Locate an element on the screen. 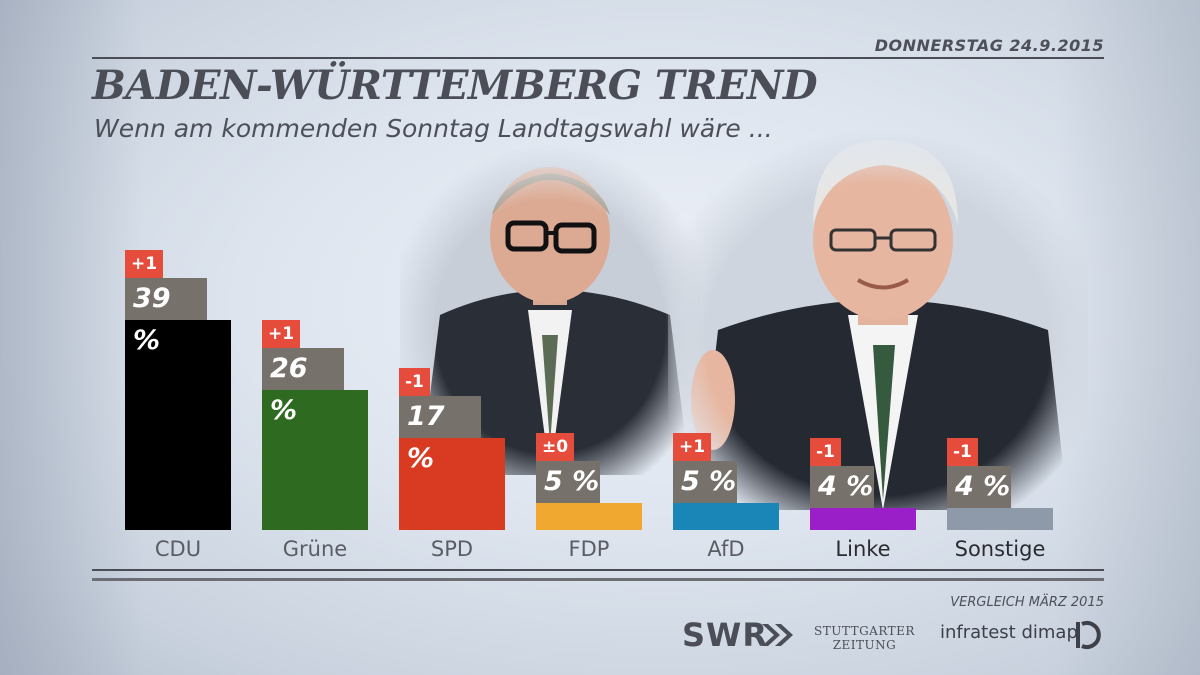 This screenshot has width=1200, height=675. sz-line1: STUTTGARTER is located at coordinates (864, 631).